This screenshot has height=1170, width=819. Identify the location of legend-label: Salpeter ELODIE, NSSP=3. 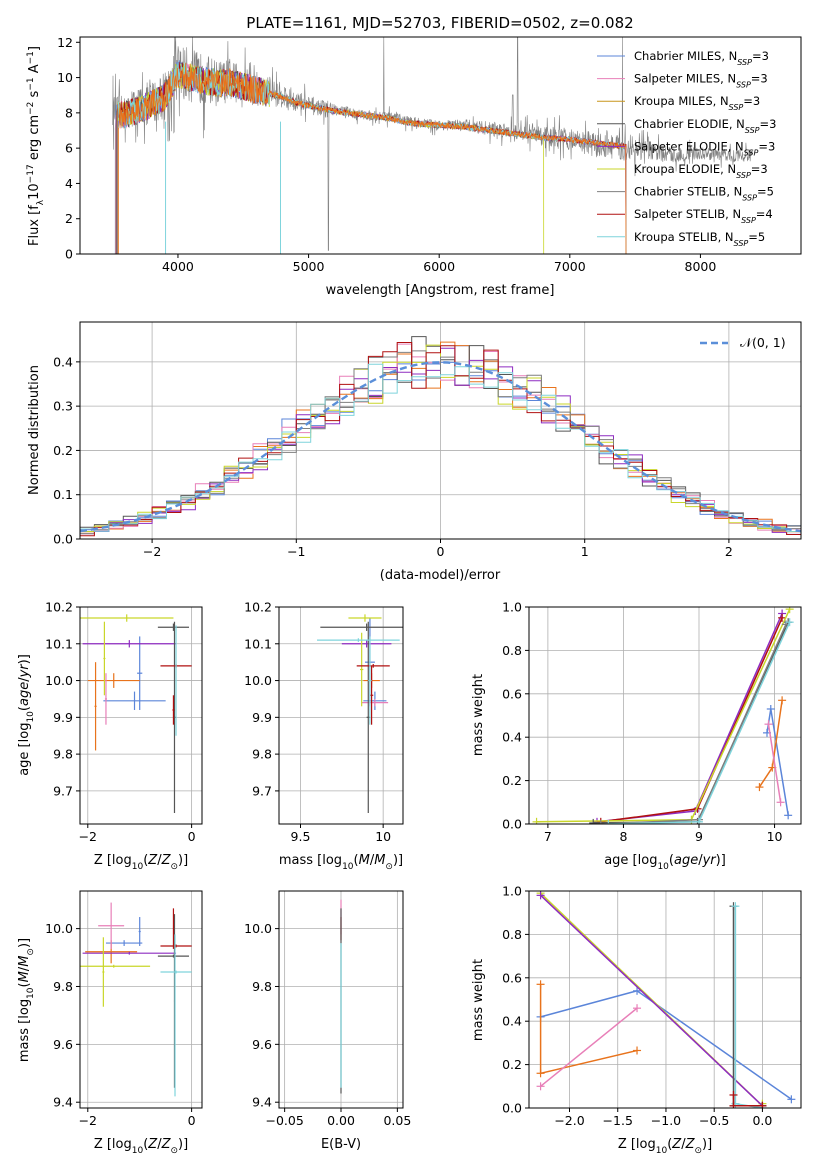
(704, 148).